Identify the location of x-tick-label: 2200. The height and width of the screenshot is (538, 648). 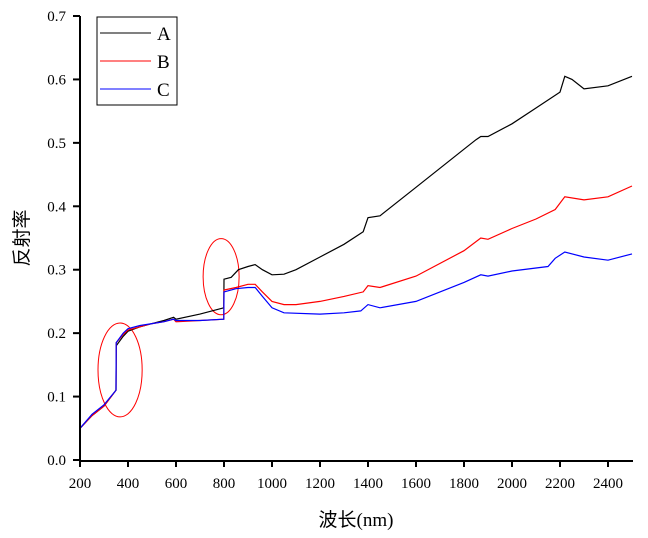
(560, 484).